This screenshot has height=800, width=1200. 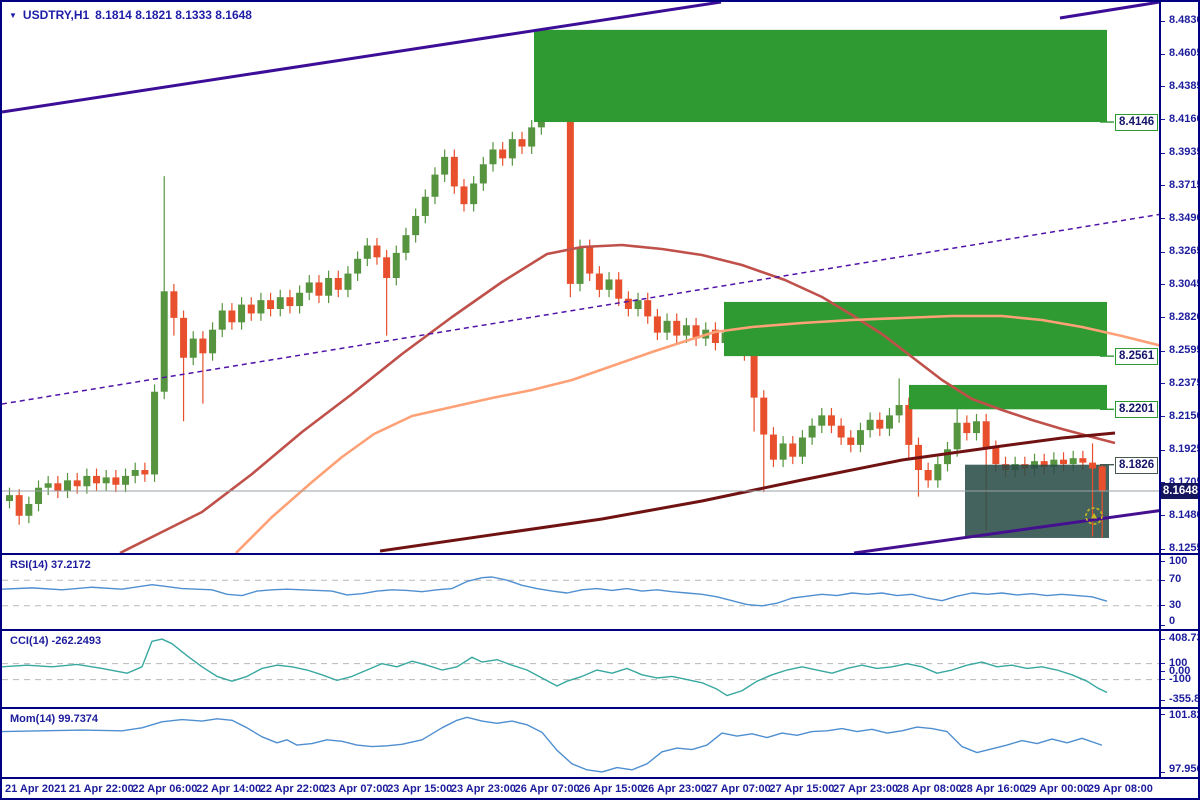 I want to click on momentum-axis: 101.8203 97.956, so click(x=1179, y=743).